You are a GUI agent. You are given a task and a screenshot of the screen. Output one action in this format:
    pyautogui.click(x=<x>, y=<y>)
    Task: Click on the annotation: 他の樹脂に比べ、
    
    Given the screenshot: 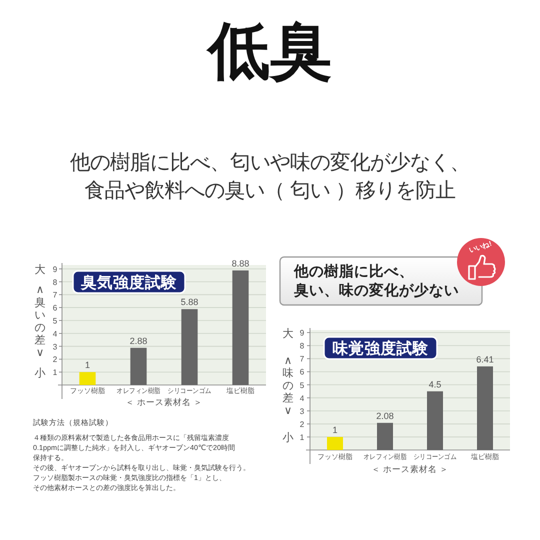 What is the action you would take?
    pyautogui.click(x=354, y=272)
    